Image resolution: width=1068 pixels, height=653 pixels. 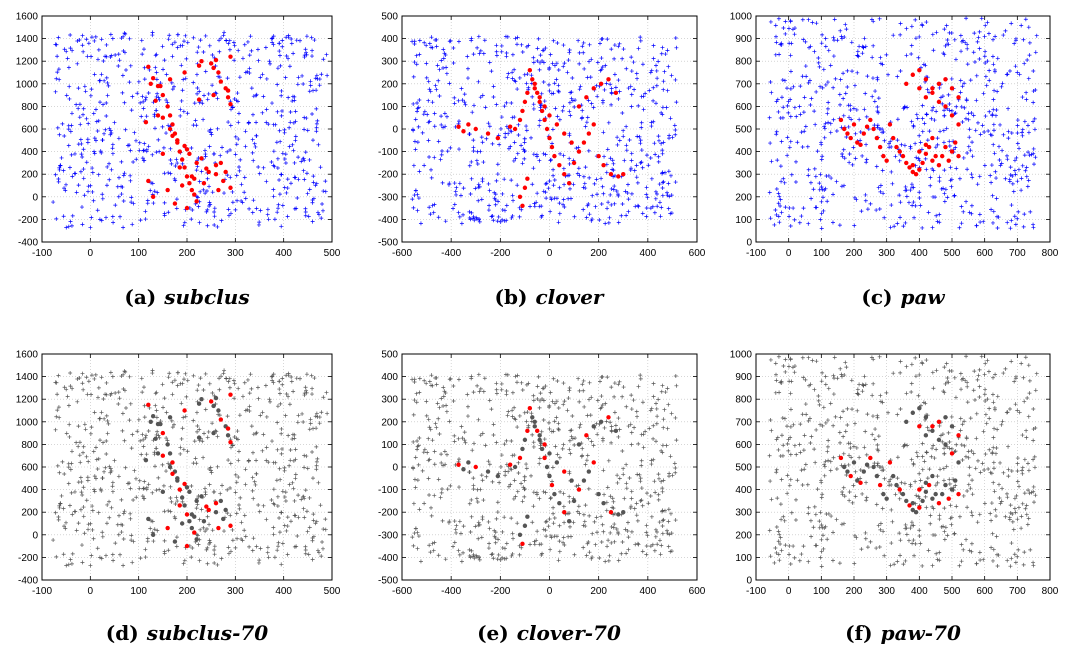 What do you see at coordinates (389, 355) in the screenshot?
I see `y-tick-label: 500` at bounding box center [389, 355].